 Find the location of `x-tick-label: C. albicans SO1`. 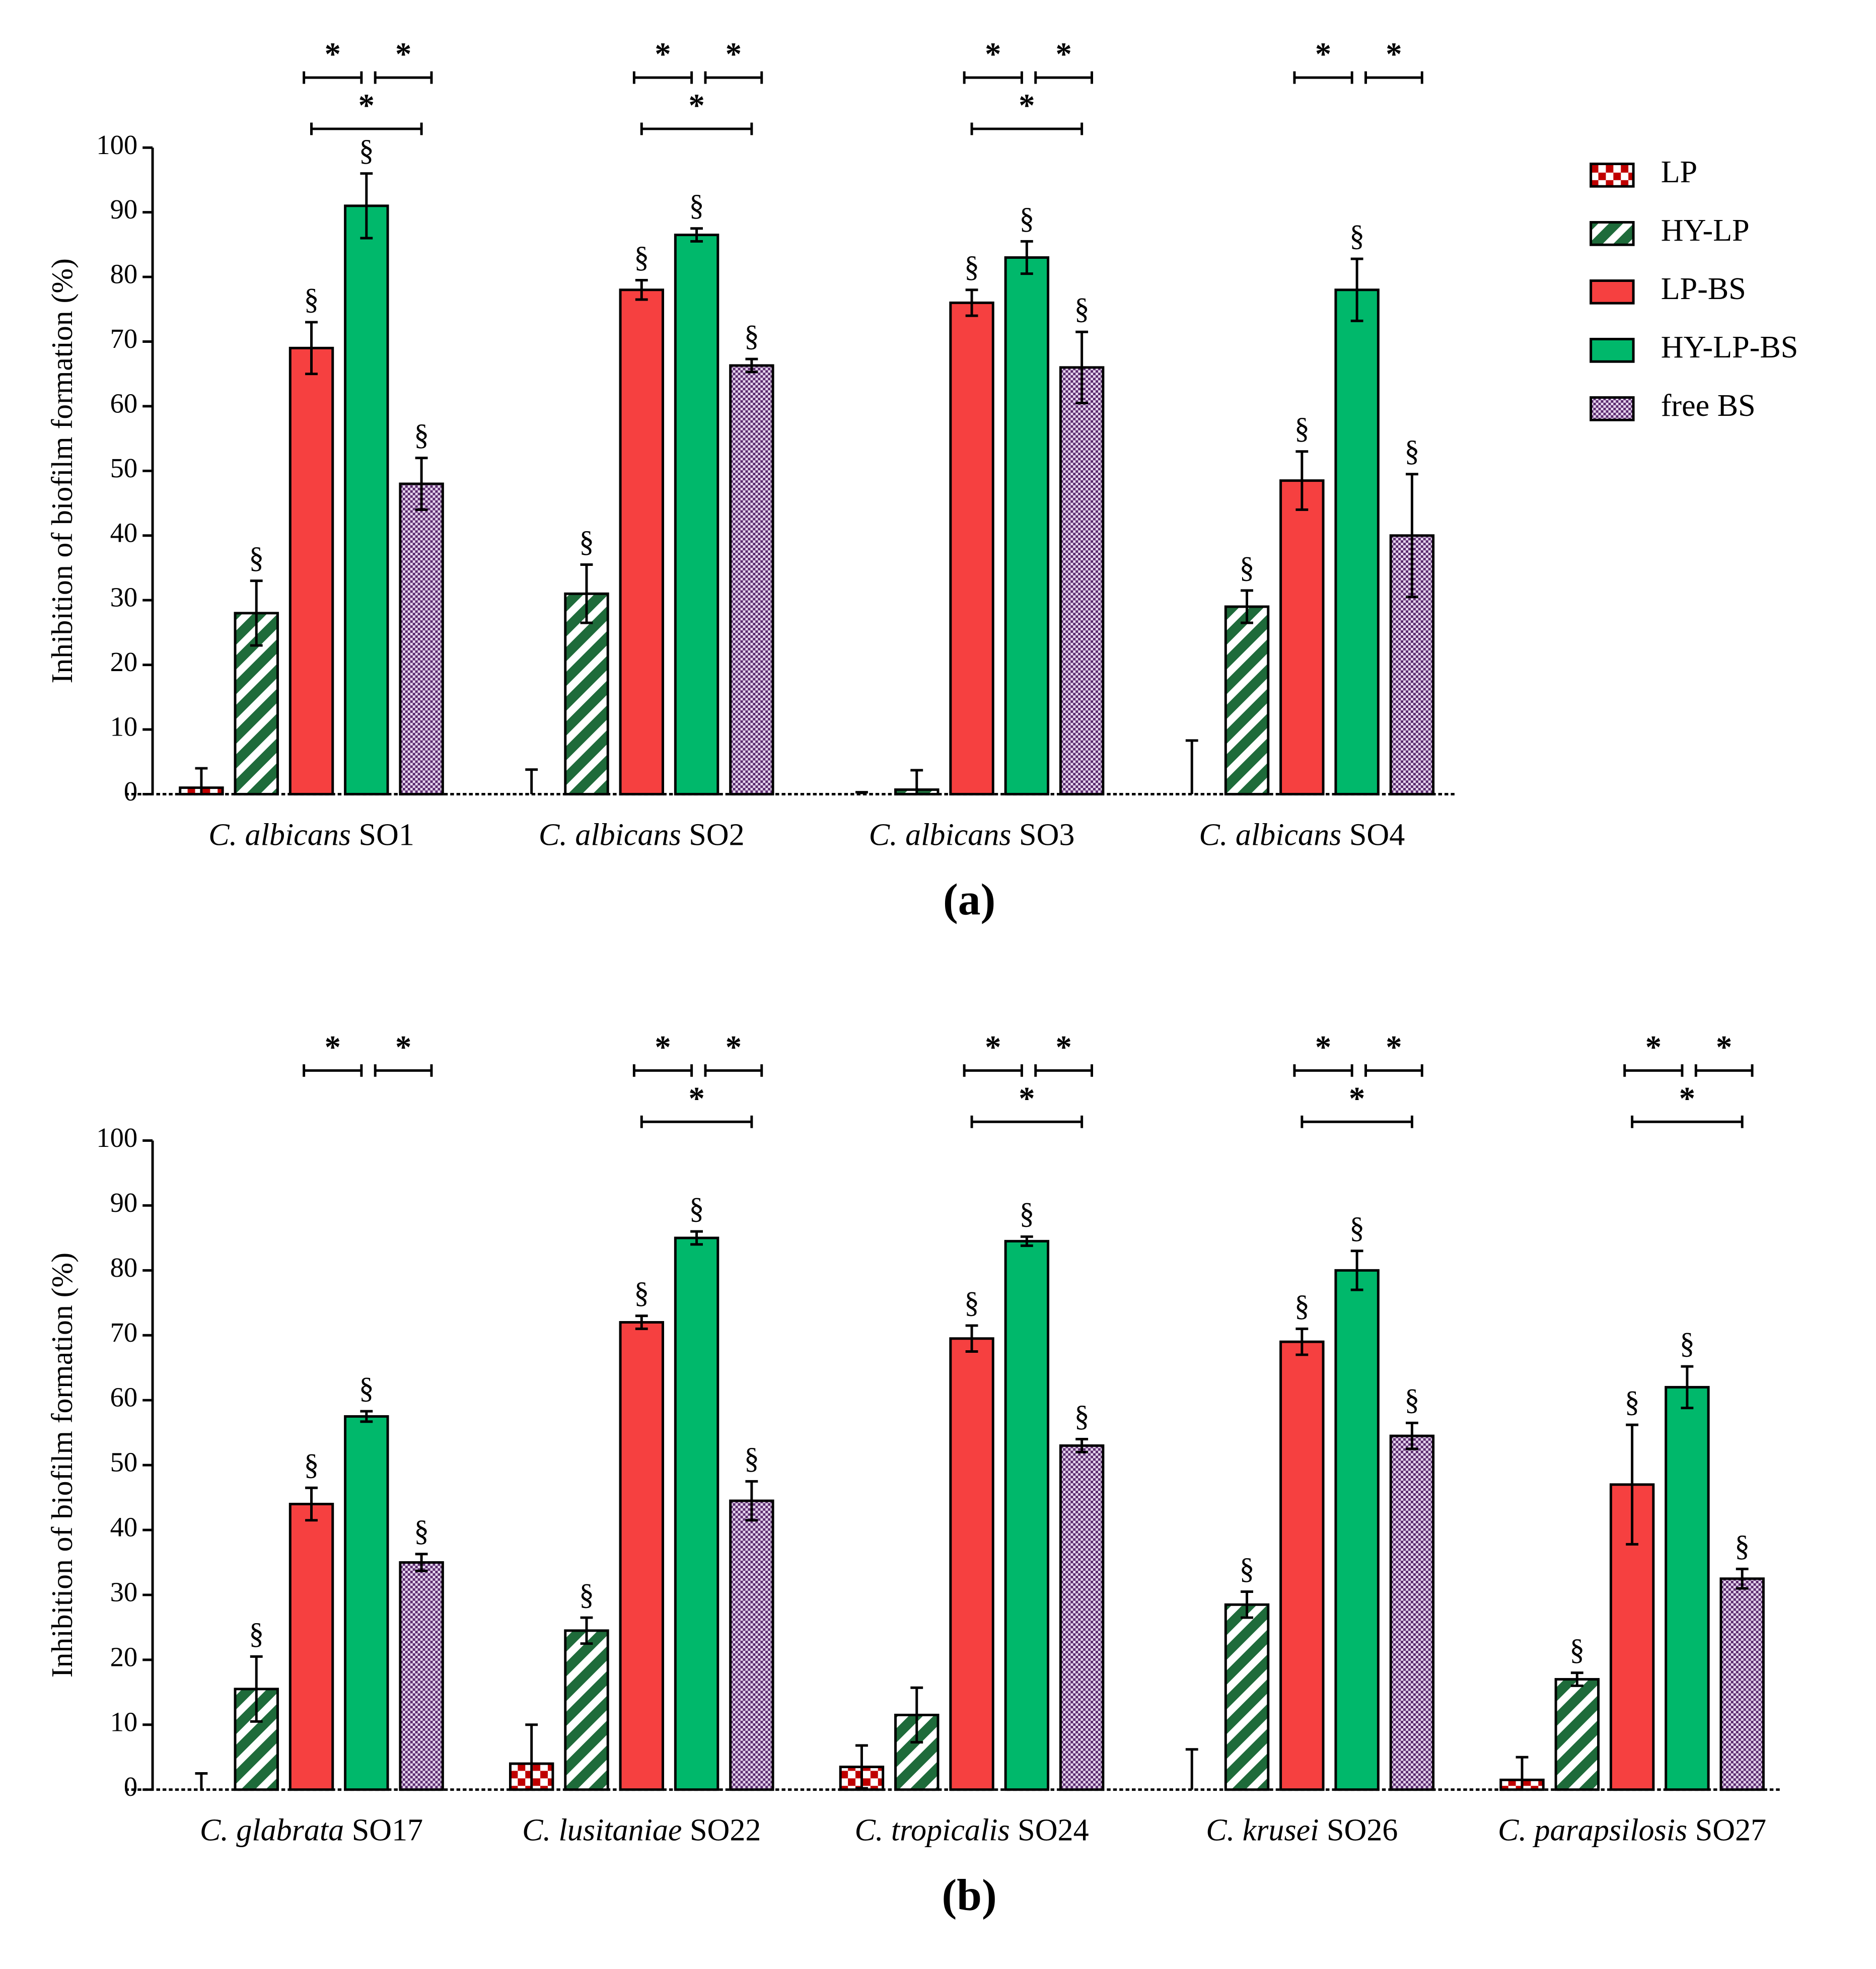

x-tick-label: C. albicans SO1 is located at coordinates (311, 835).